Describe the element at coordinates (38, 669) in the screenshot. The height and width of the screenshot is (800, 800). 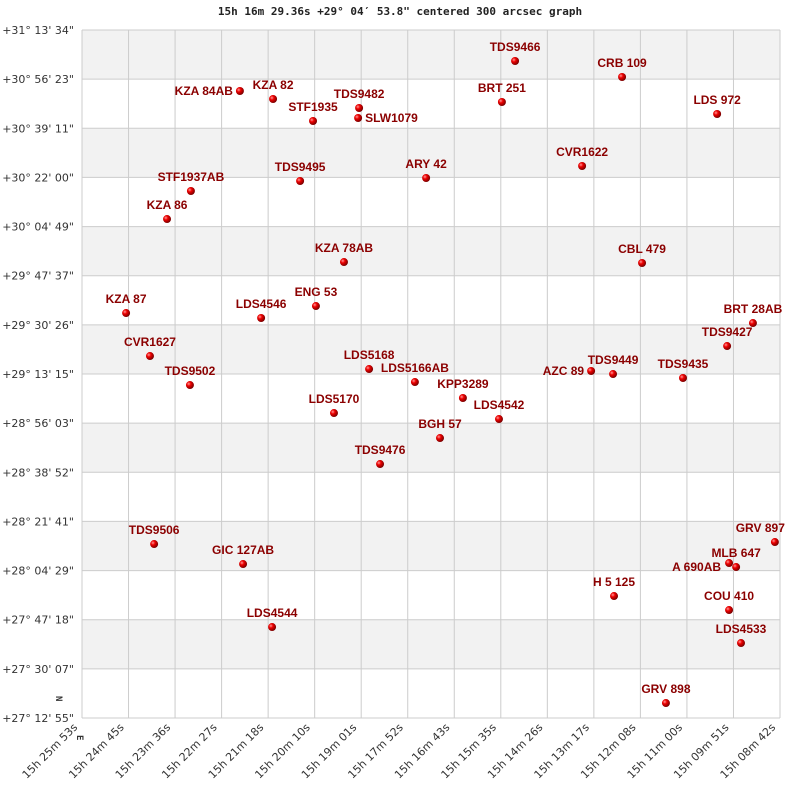
I see `y-tick-label: +27° 30' 07"` at that location.